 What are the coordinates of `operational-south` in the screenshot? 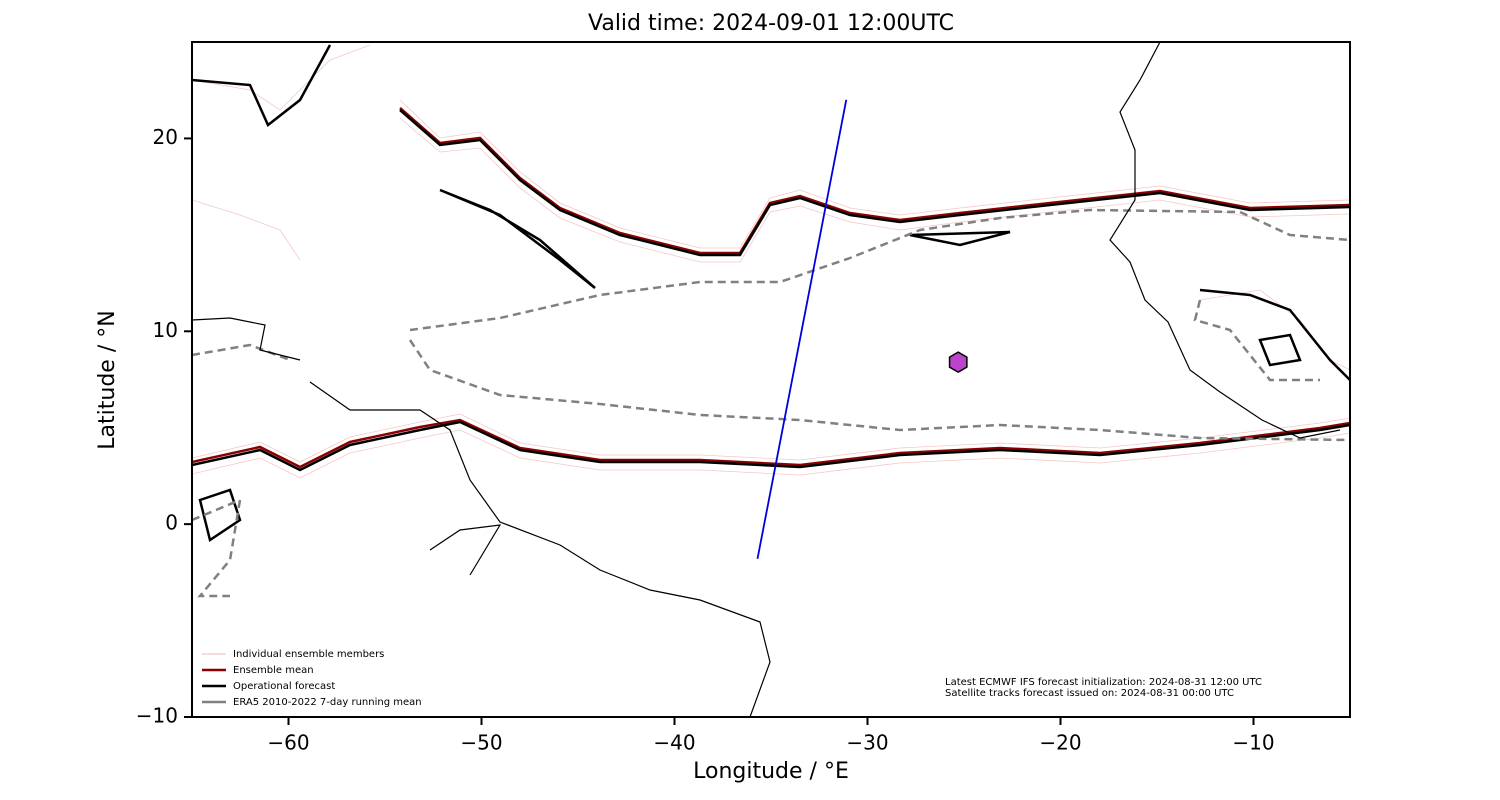 It's located at (771, 446).